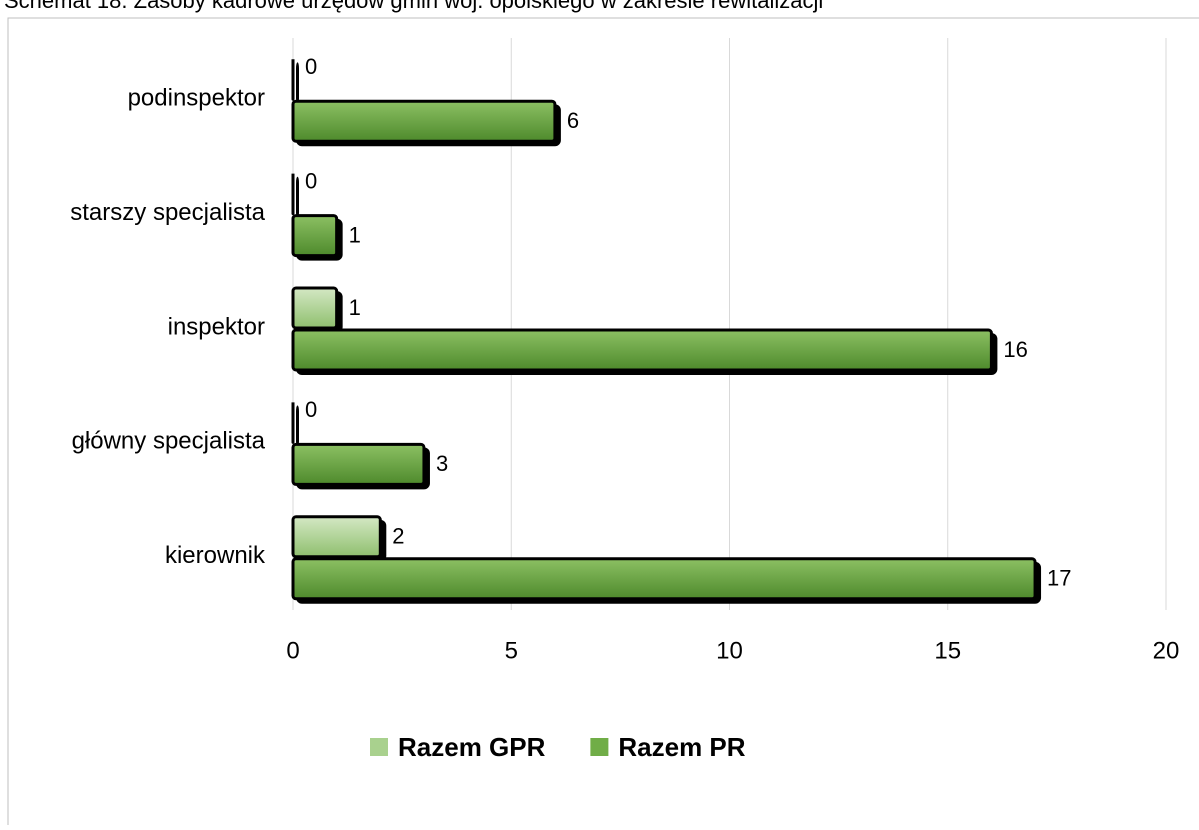  I want to click on data-label: 17, so click(1059, 578).